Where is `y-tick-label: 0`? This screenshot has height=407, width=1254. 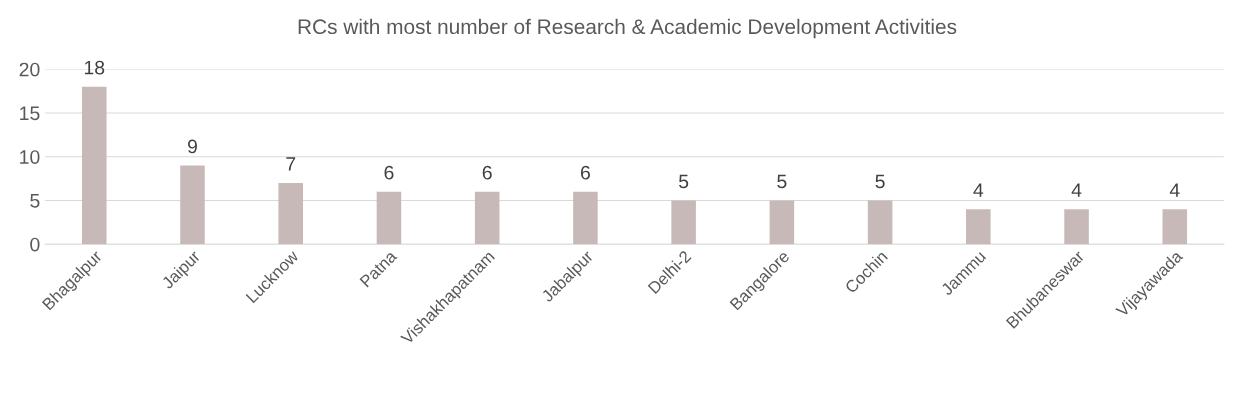 y-tick-label: 0 is located at coordinates (35, 244).